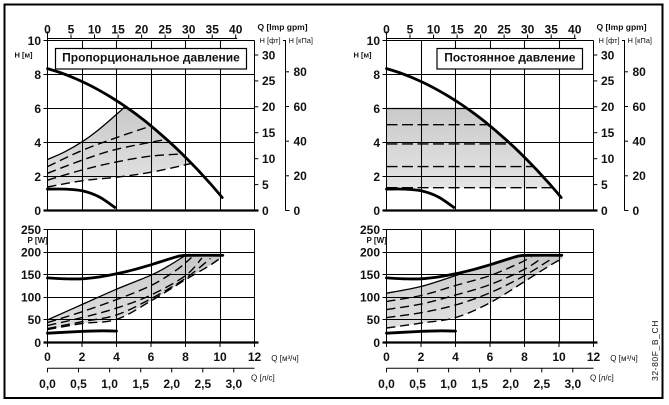 The image size is (669, 405). I want to click on svg-text: 32-80F_B_CH, so click(655, 350).